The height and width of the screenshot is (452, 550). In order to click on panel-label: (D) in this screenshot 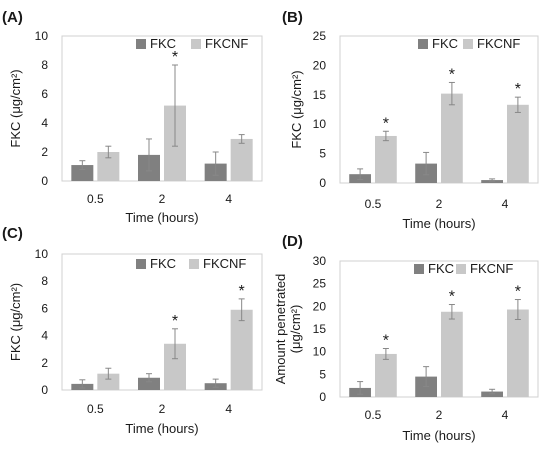, I will do `click(292, 241)`.